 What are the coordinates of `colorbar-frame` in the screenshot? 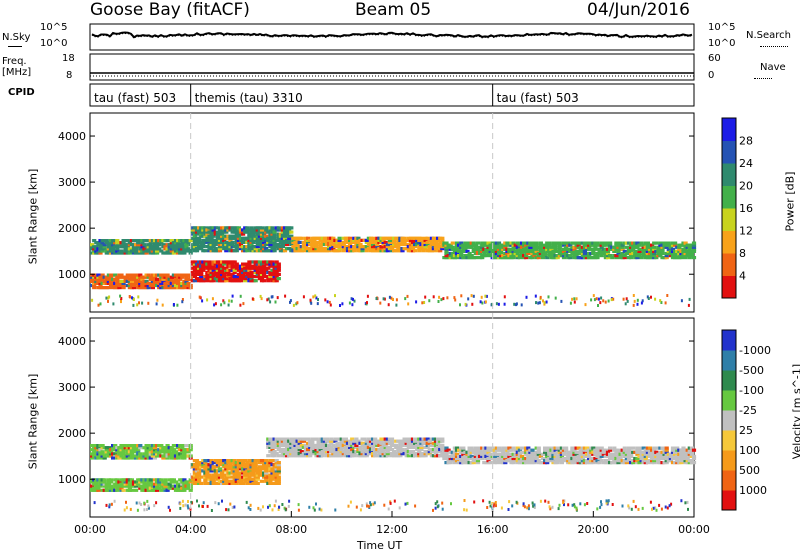 It's located at (729, 420).